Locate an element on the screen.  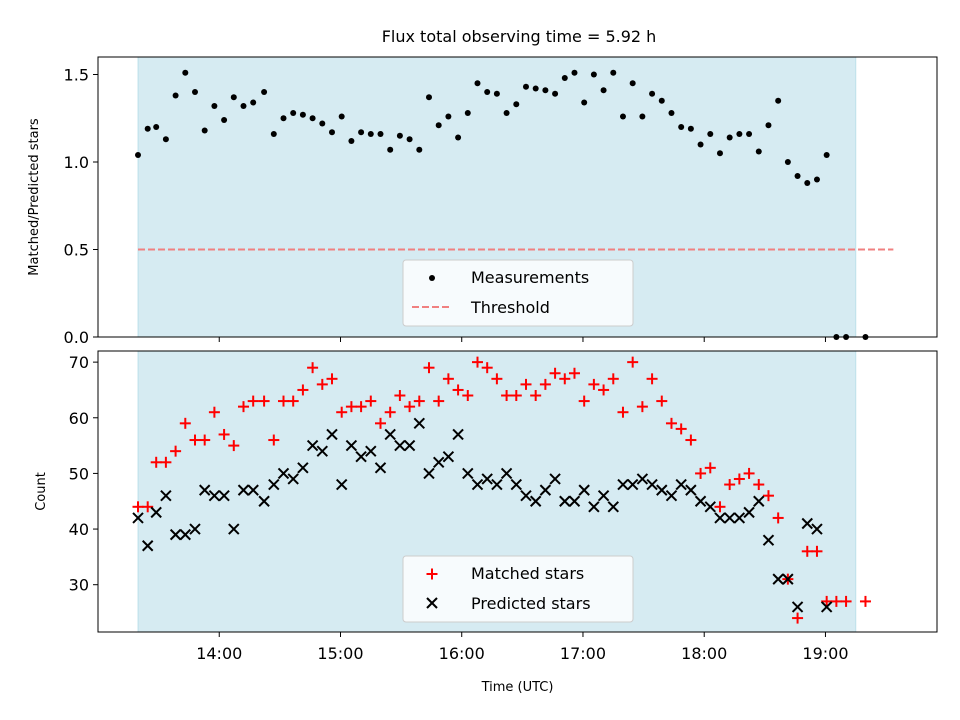
legend-matched-label: Matched stars is located at coordinates (527, 573).